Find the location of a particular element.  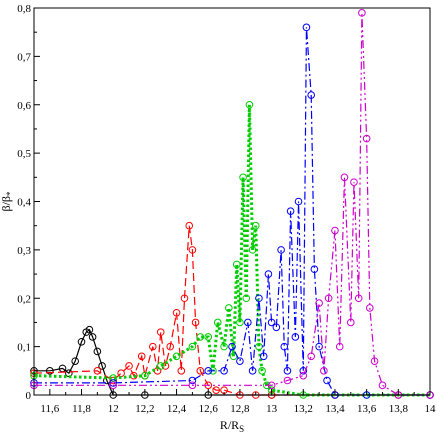

y-tick-label: 0,5 is located at coordinates (24, 154).